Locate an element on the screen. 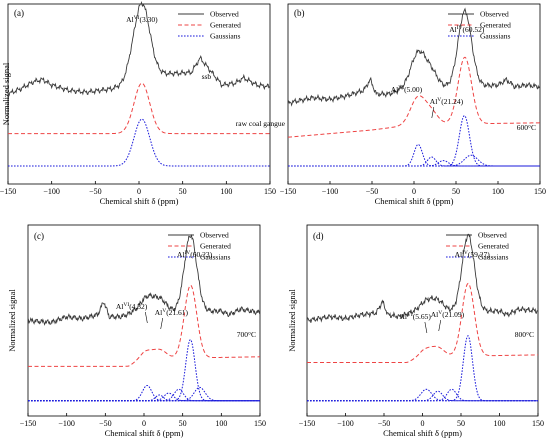 The image size is (550, 442). peak-annotation: AlIV(59.27) is located at coordinates (473, 254).